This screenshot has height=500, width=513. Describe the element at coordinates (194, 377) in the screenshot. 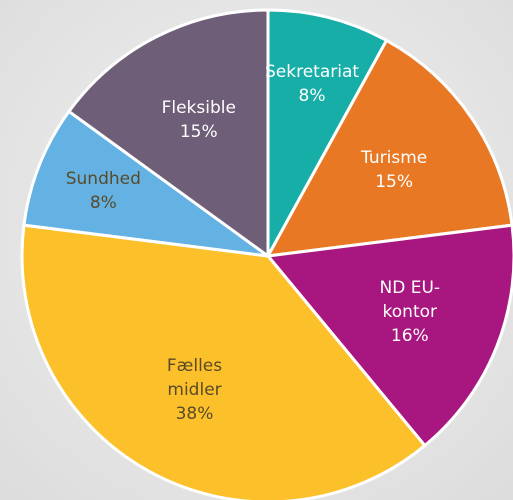

I see `category: Fælles midler` at that location.